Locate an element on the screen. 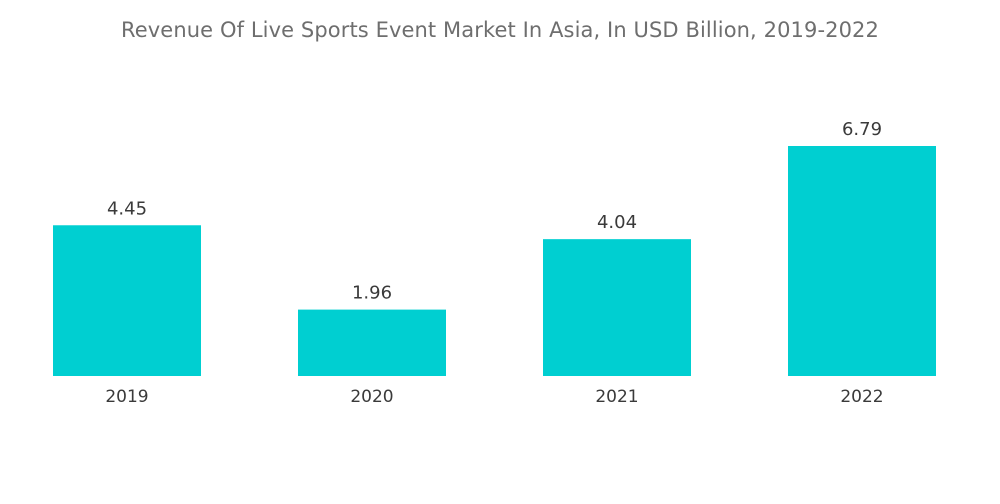 This screenshot has height=504, width=1000. bar-2021 is located at coordinates (617, 307).